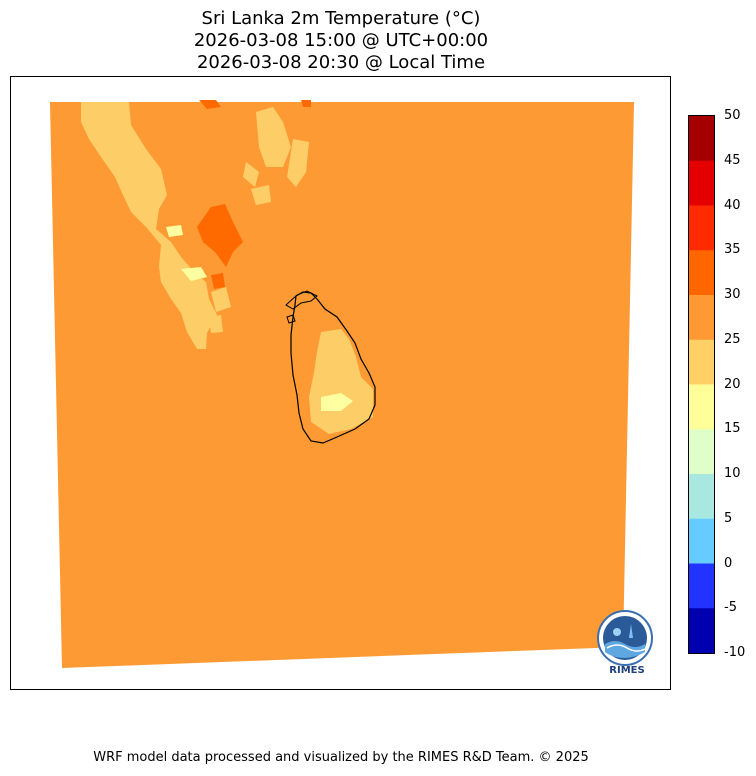 The width and height of the screenshot is (756, 776). What do you see at coordinates (732, 115) in the screenshot?
I see `colorbar-tick-label: 50` at bounding box center [732, 115].